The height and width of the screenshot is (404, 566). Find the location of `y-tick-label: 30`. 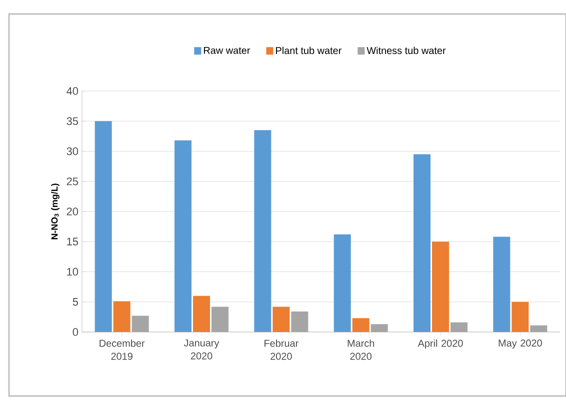

y-tick-label: 30 is located at coordinates (72, 151).